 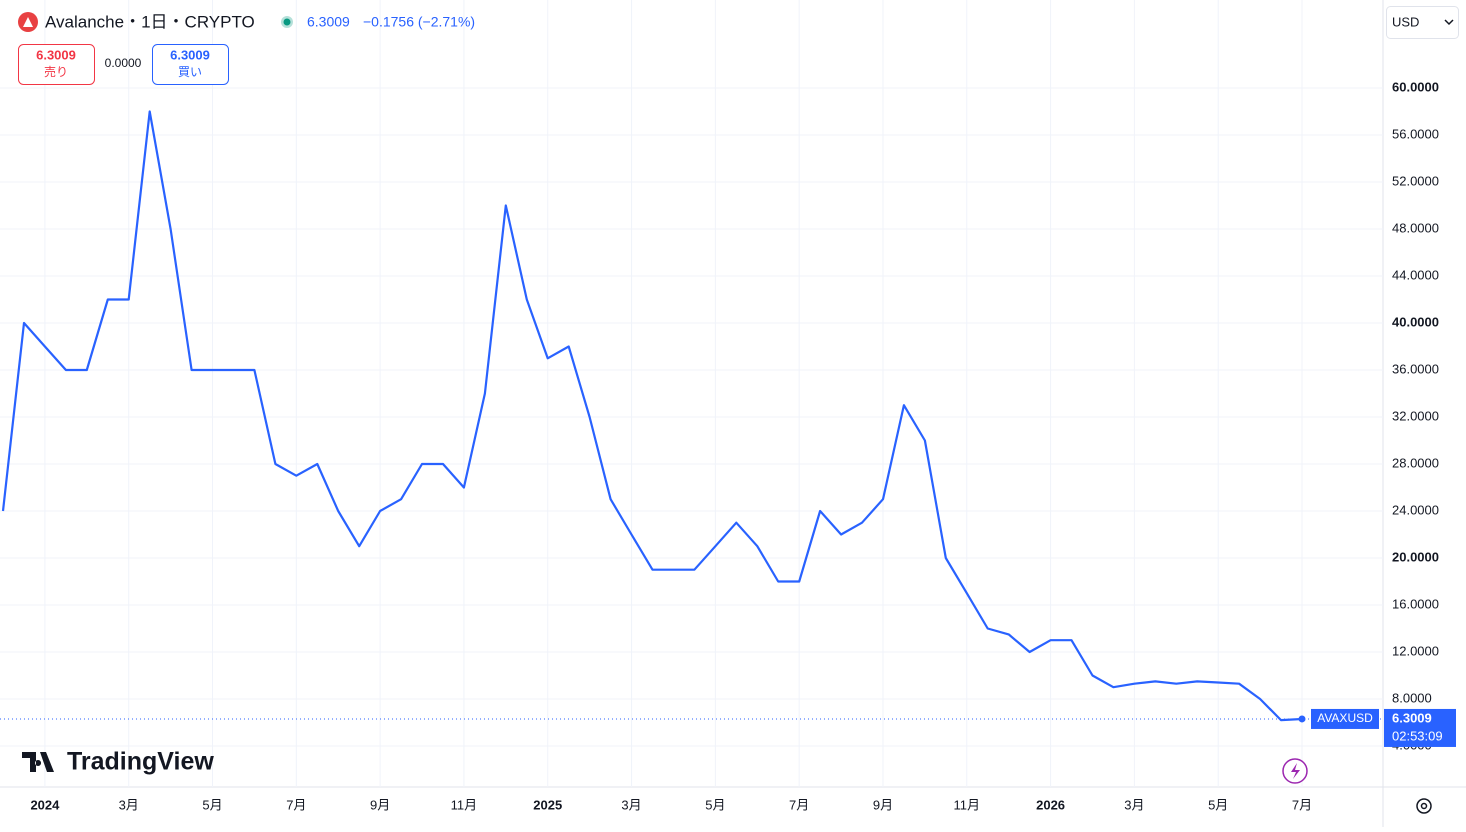 What do you see at coordinates (150, 21) in the screenshot?
I see `symbol: Avalanche・1日・CRYPTO` at bounding box center [150, 21].